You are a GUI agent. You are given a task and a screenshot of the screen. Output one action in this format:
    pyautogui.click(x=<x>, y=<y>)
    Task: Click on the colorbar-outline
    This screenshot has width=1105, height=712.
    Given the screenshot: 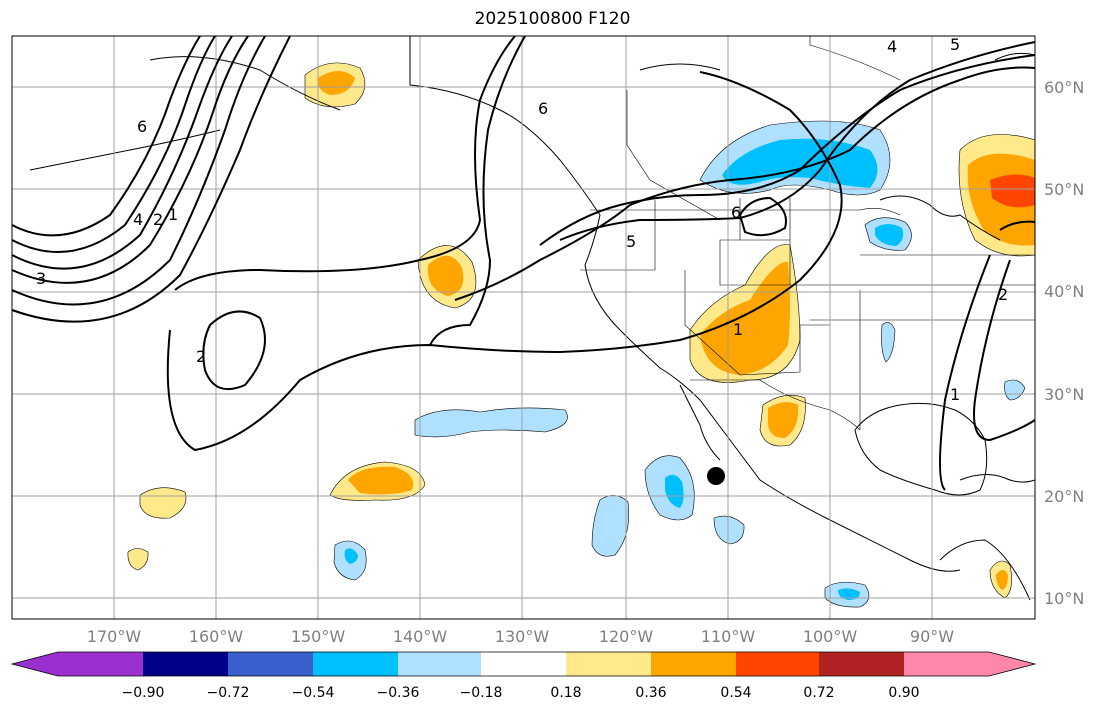 What is the action you would take?
    pyautogui.click(x=523, y=664)
    